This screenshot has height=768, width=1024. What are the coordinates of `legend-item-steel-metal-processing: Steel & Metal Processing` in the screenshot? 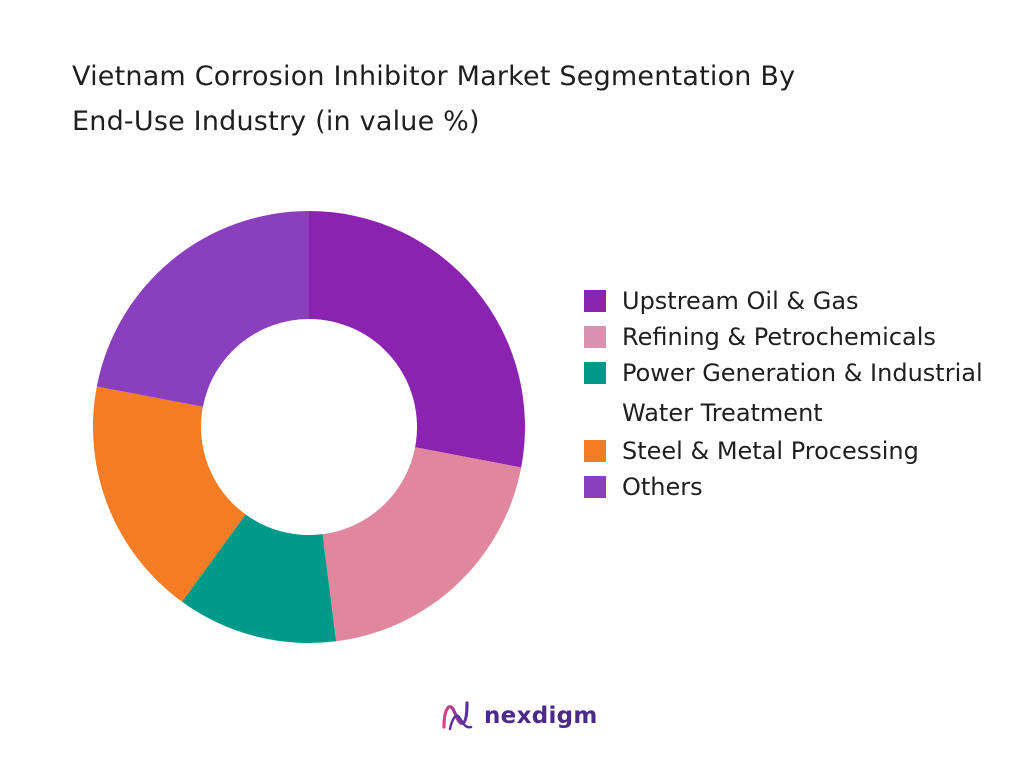 It's located at (804, 451).